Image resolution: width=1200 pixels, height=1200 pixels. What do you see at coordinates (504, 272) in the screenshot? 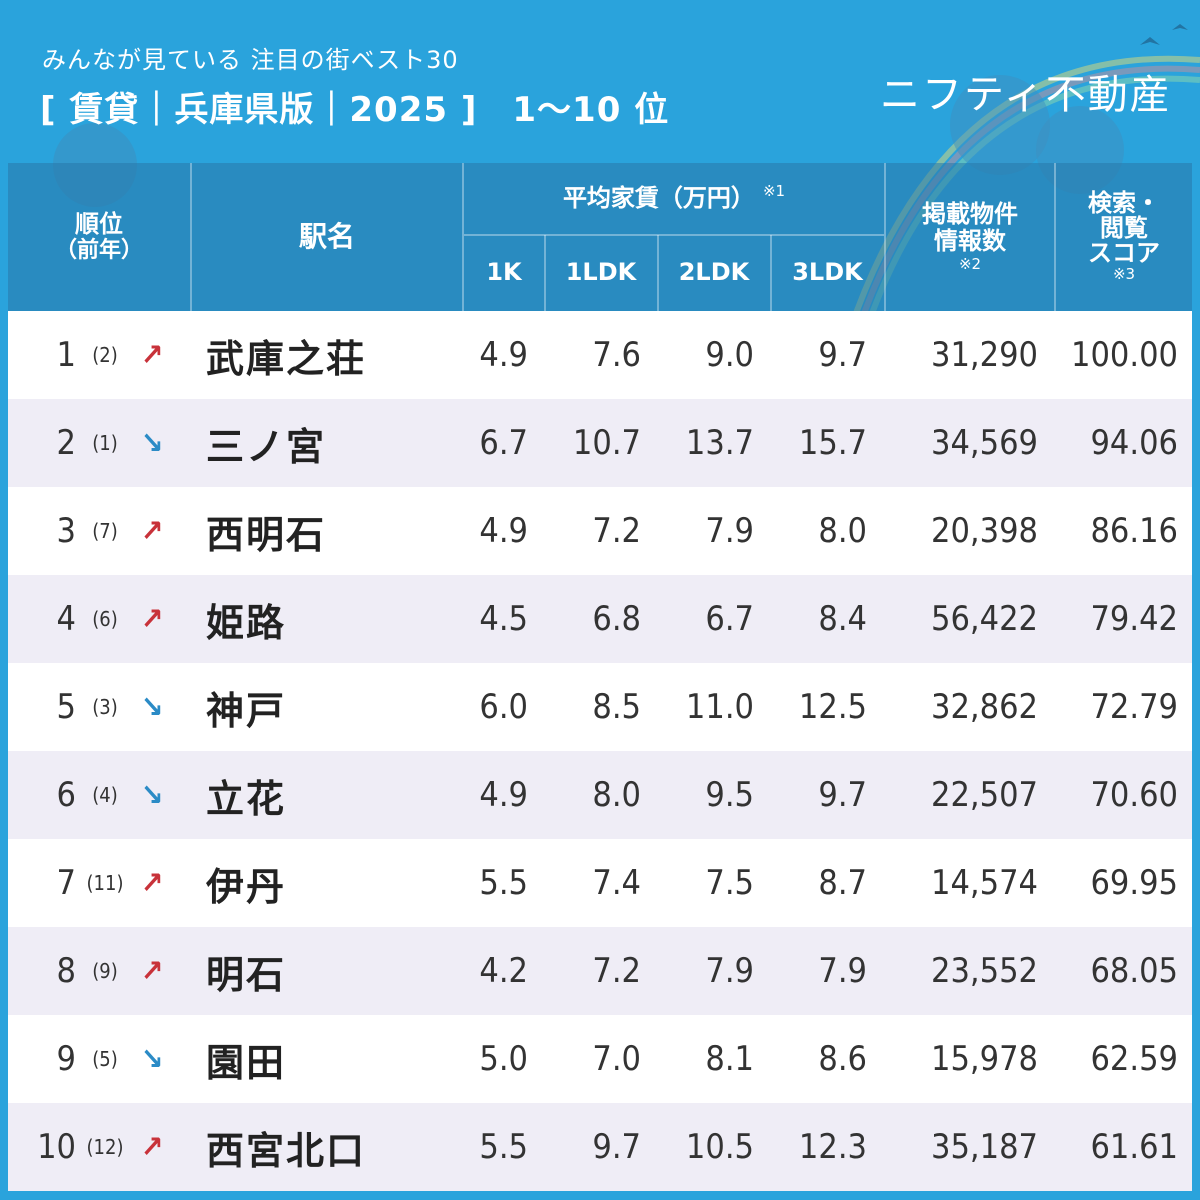
I see `header-1k-label: 1K` at bounding box center [504, 272].